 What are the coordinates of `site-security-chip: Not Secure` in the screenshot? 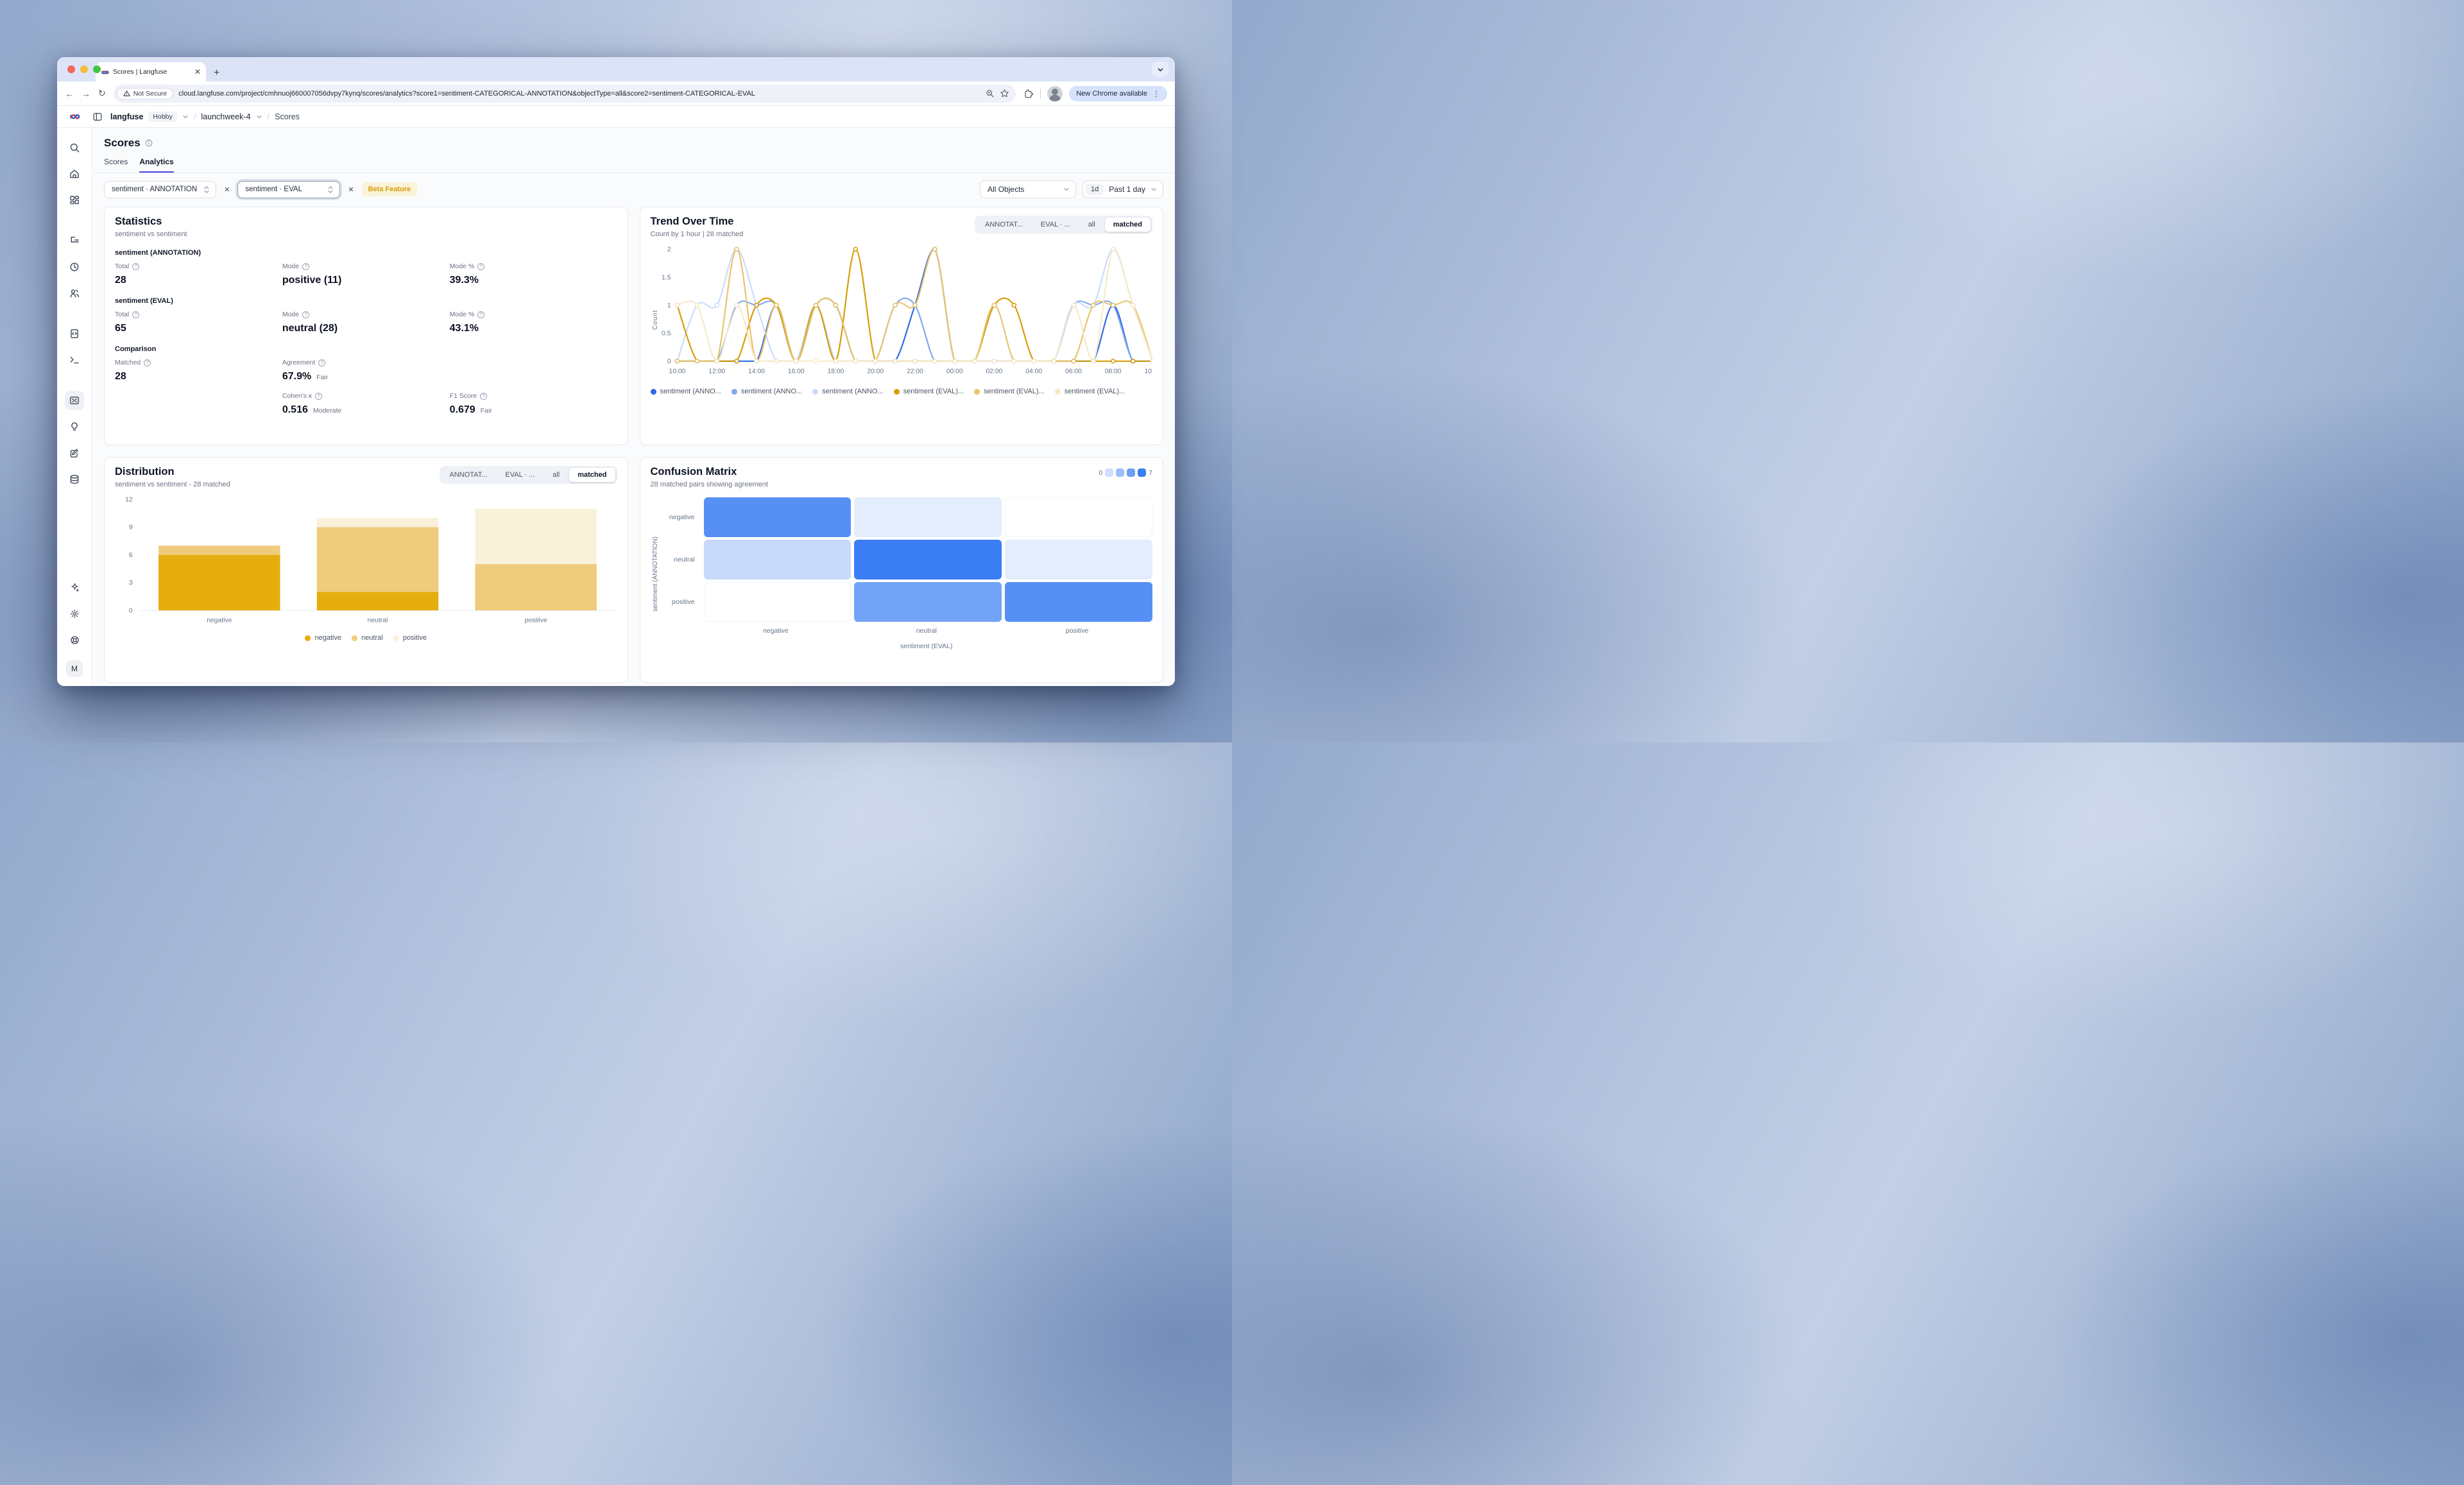 It's located at (145, 93).